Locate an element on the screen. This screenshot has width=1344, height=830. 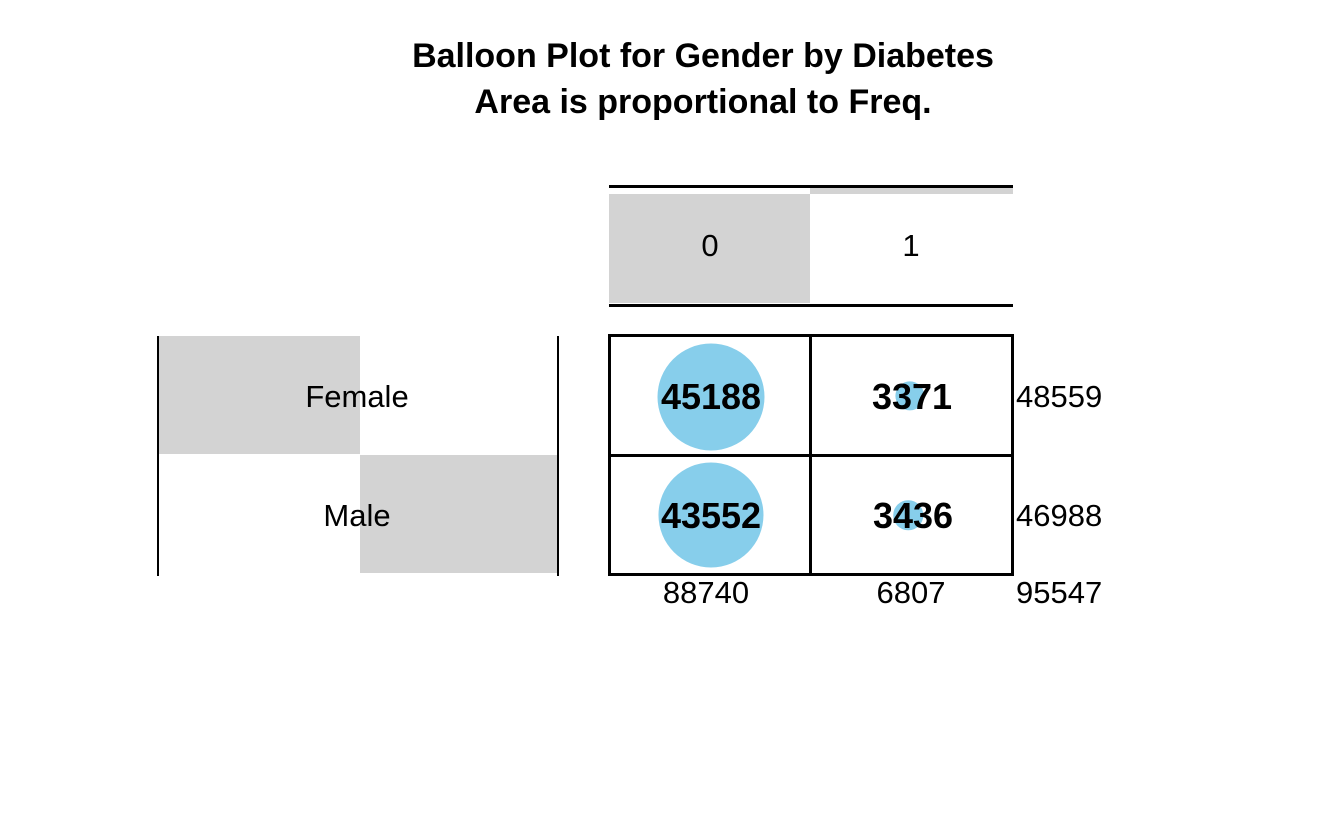
balloon-female-diabetes1 is located at coordinates (910, 396).